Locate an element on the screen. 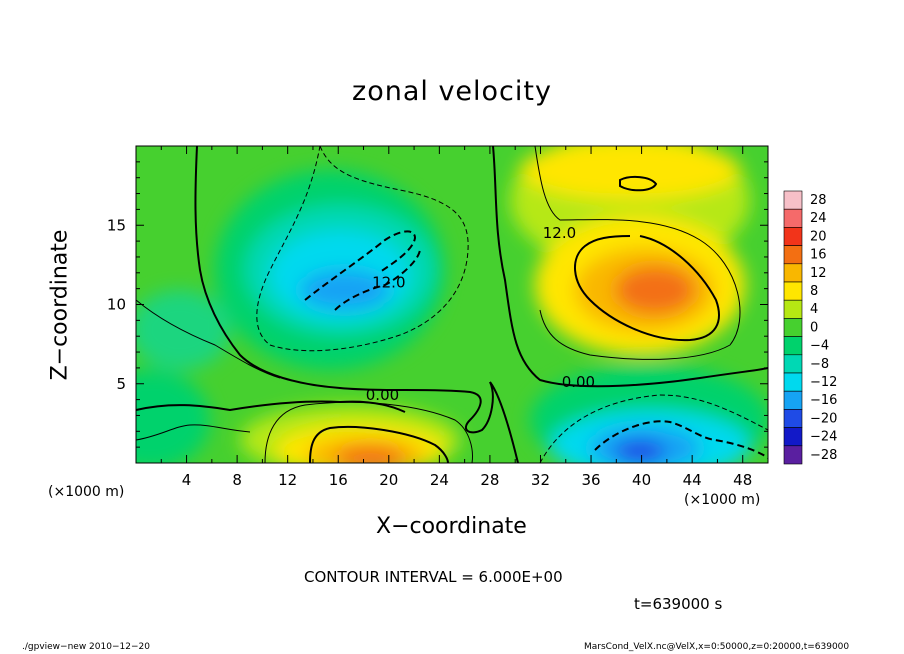 Image resolution: width=904 pixels, height=654 pixels. plus-six-contour-bottom is located at coordinates (368, 432).